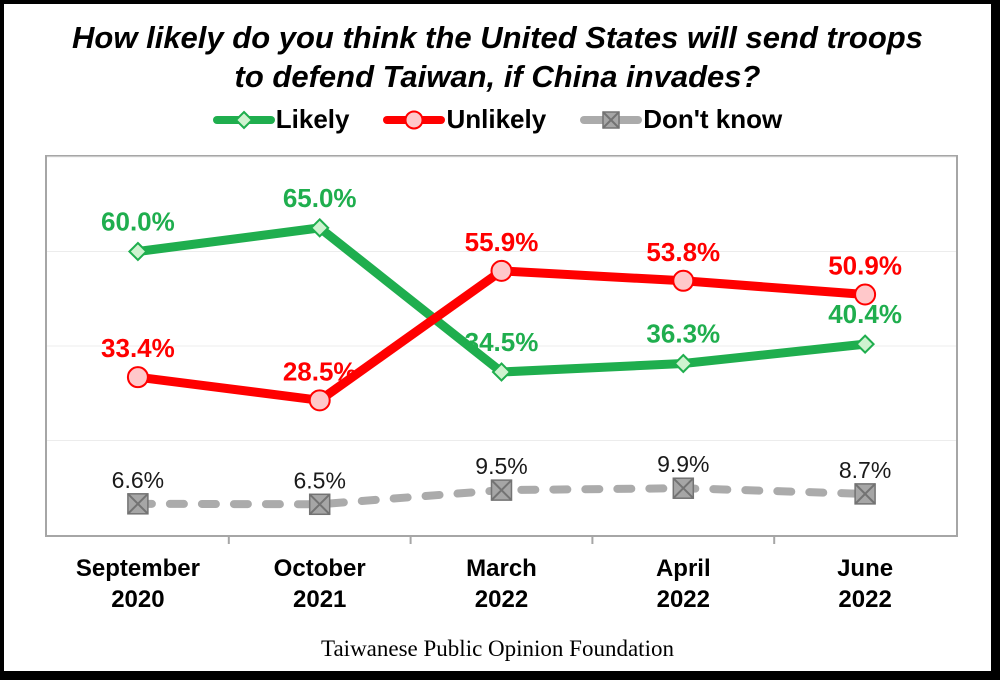 The width and height of the screenshot is (1000, 680). I want to click on legend-item-unlikely: Unlikely, so click(464, 119).